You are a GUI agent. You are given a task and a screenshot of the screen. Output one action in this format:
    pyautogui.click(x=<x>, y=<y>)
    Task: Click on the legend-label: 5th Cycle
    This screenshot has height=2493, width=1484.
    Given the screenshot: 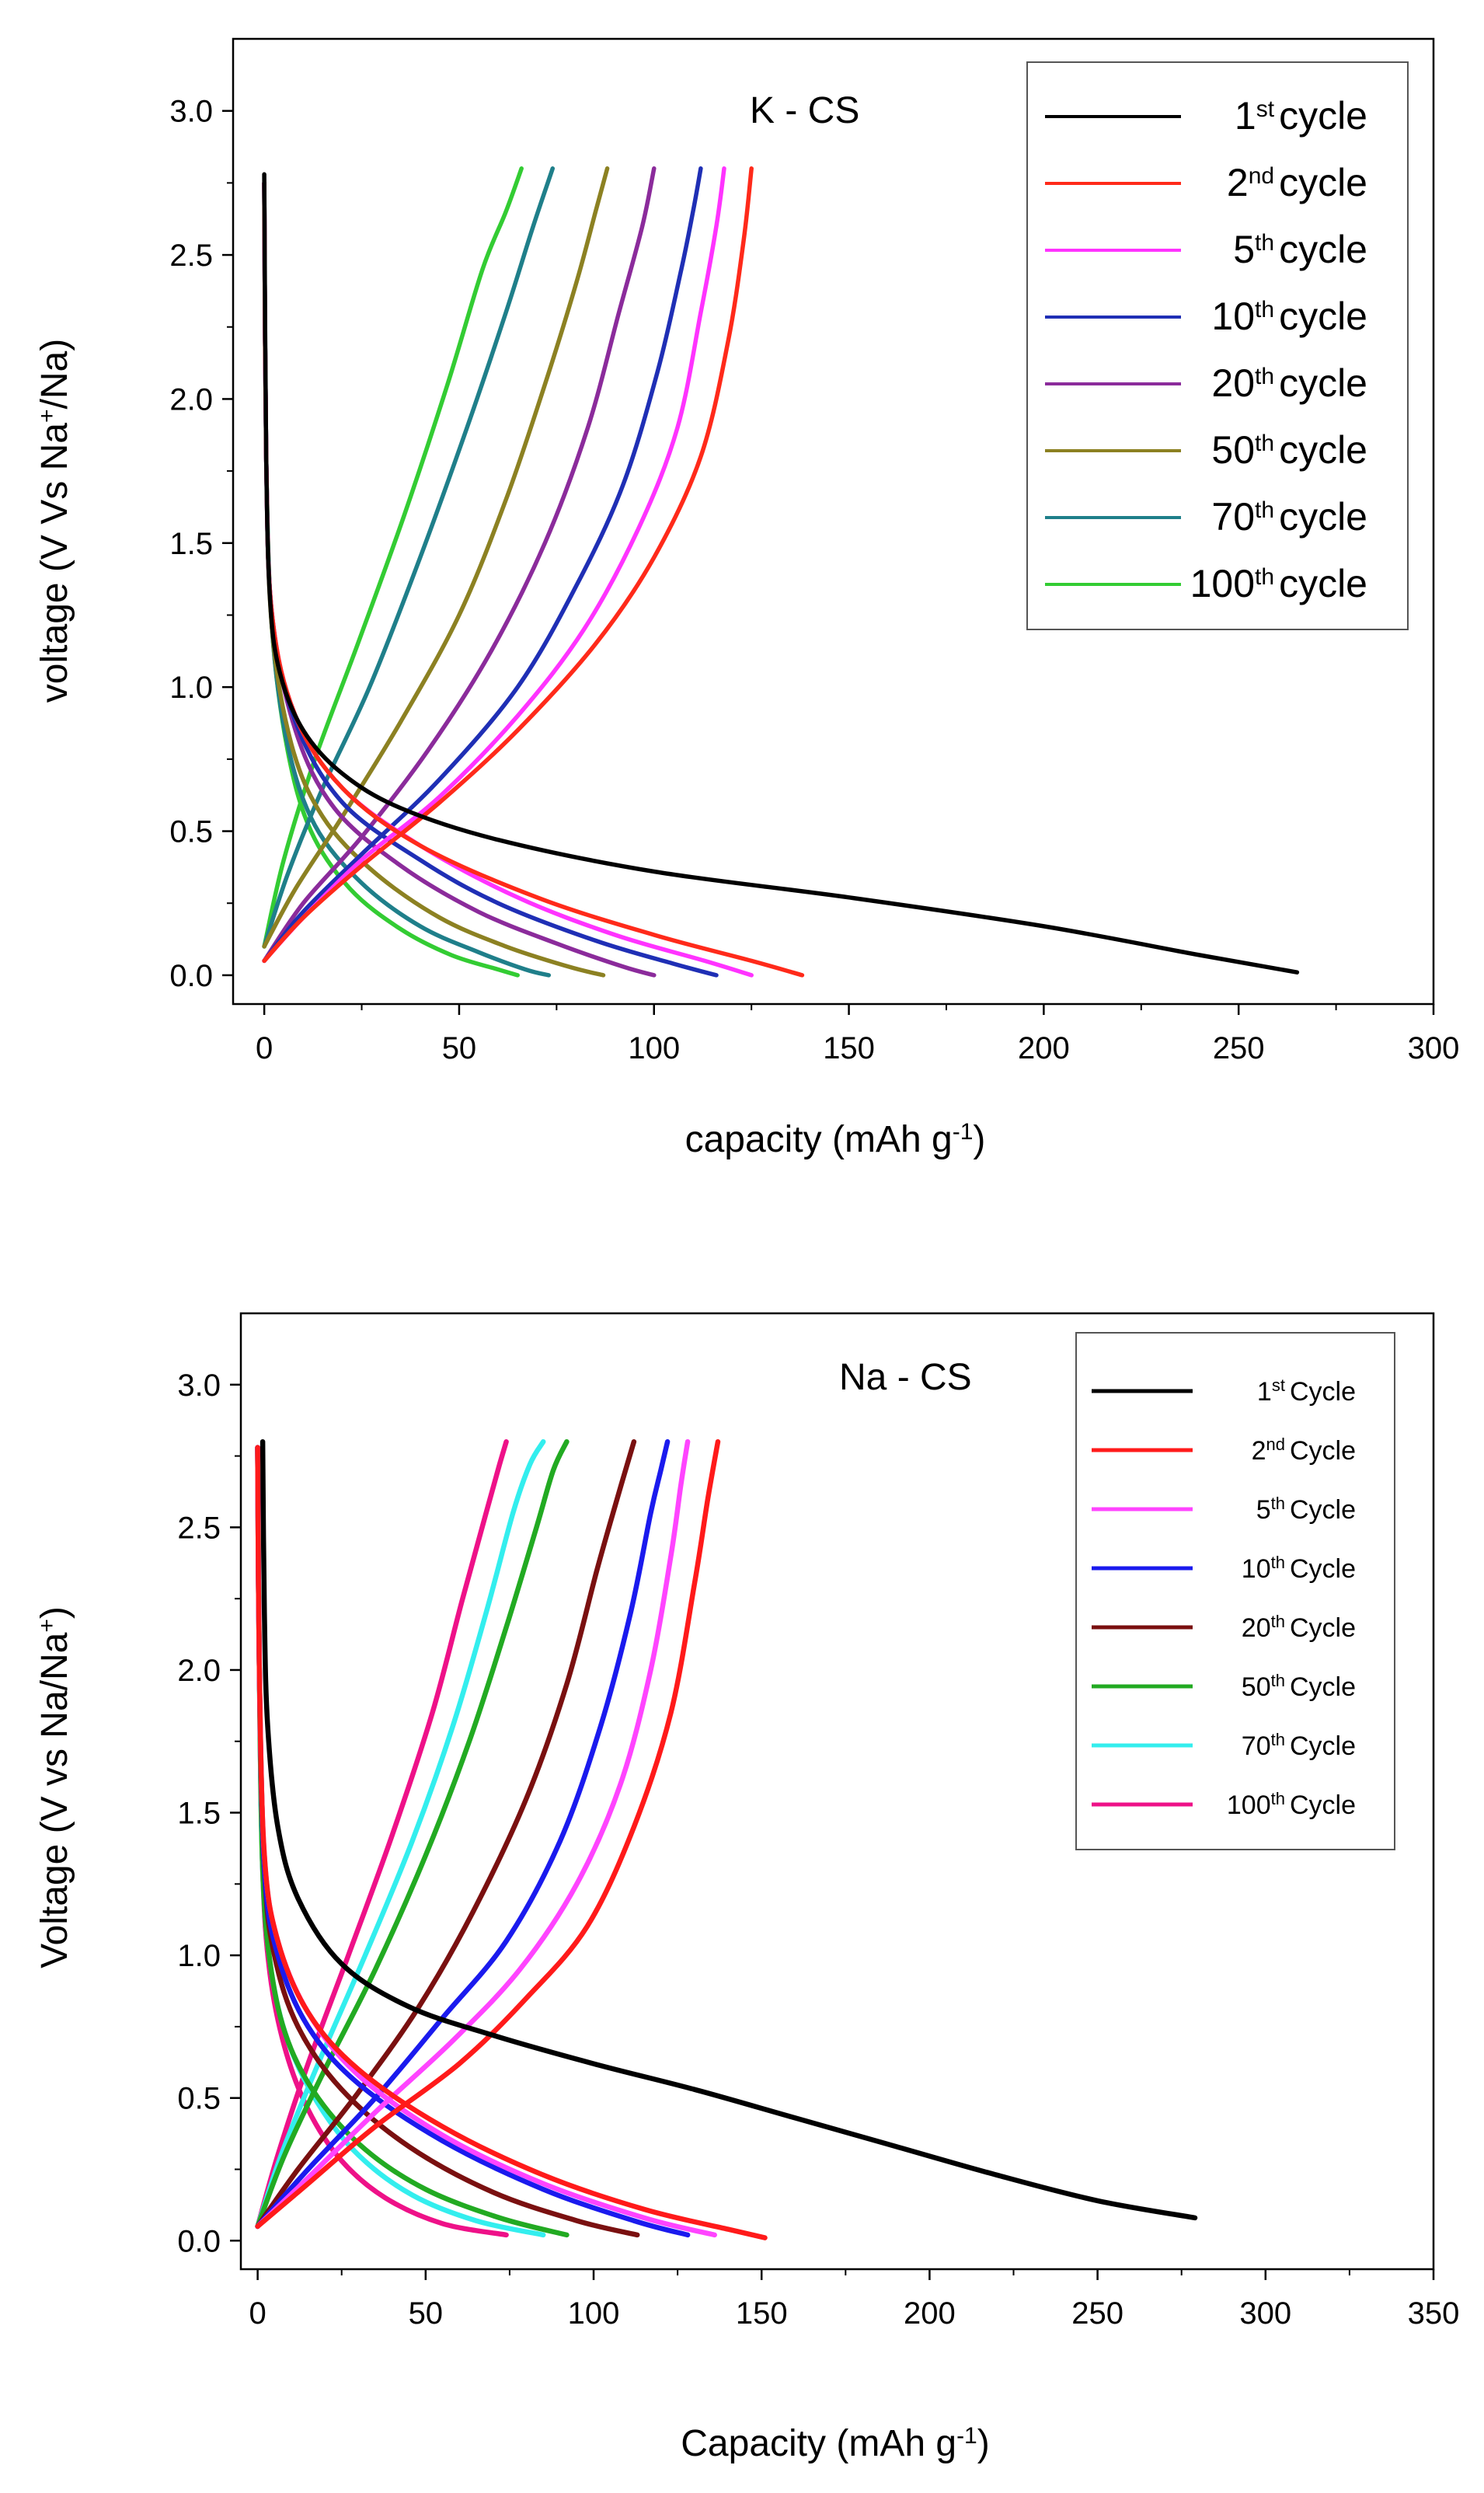 What is the action you would take?
    pyautogui.click(x=1306, y=1509)
    